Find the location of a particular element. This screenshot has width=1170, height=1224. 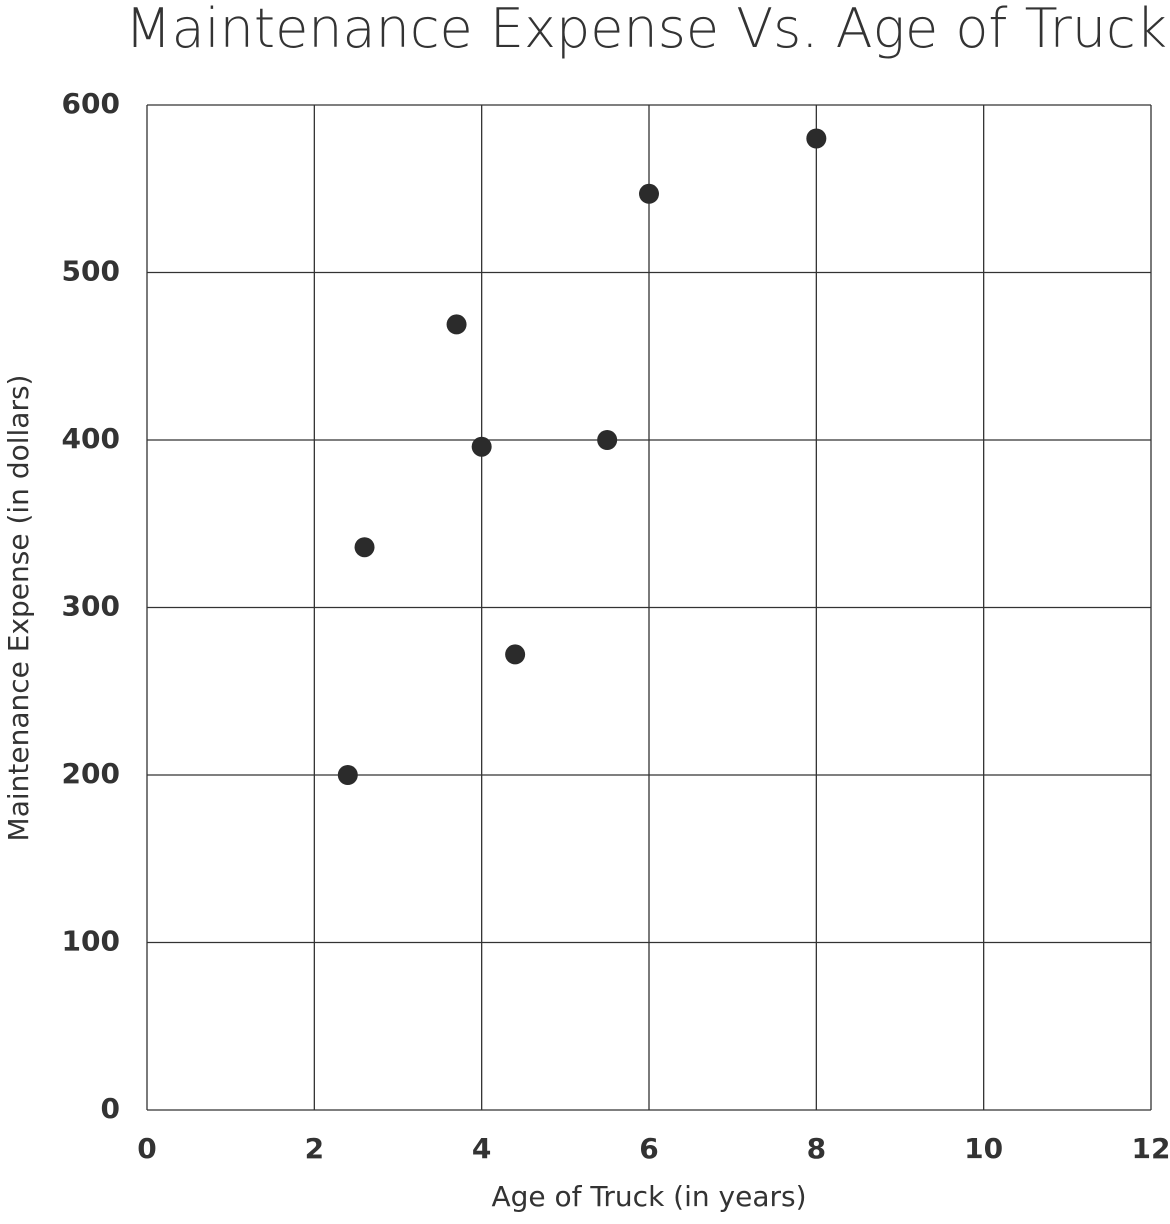

x-tick-label: 0 is located at coordinates (146, 1148).